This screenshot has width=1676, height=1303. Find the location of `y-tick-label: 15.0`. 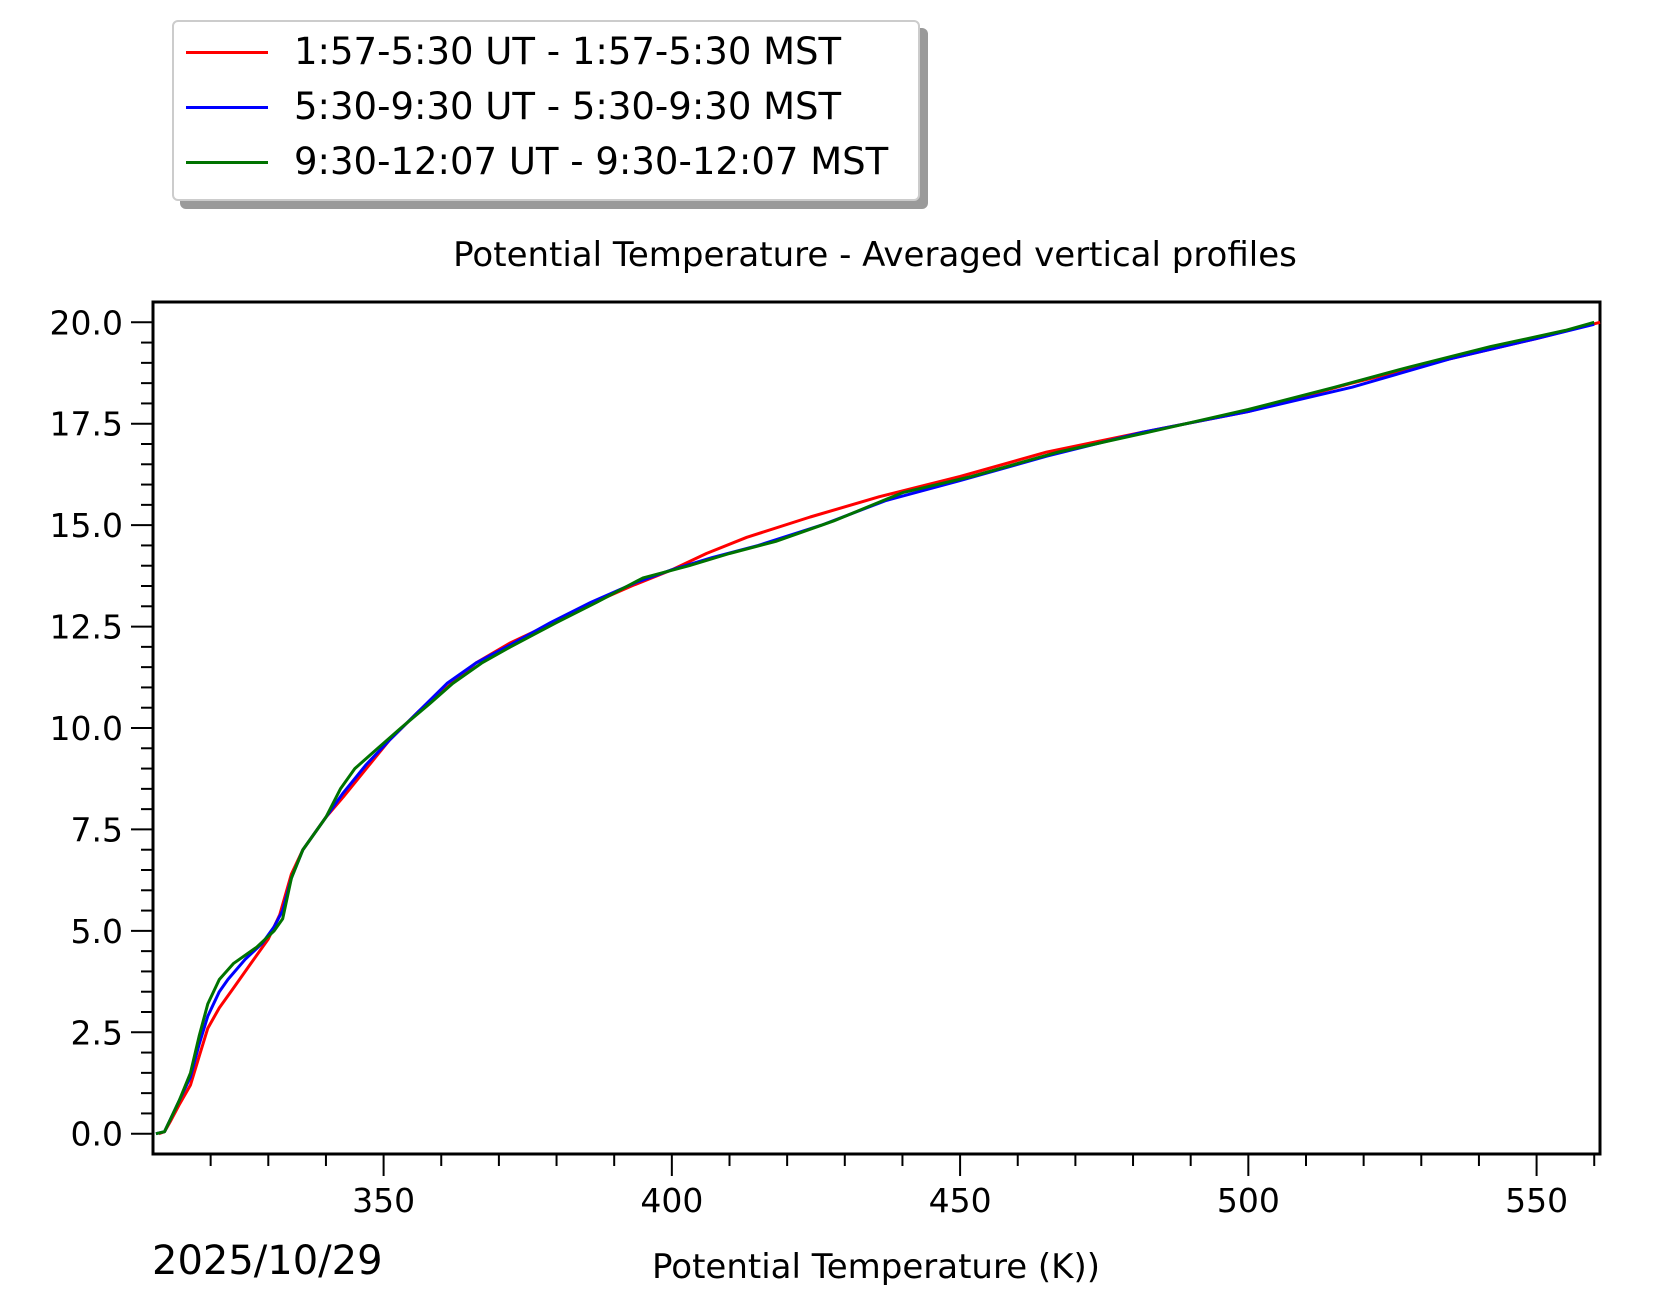

y-tick-label: 15.0 is located at coordinates (86, 525).